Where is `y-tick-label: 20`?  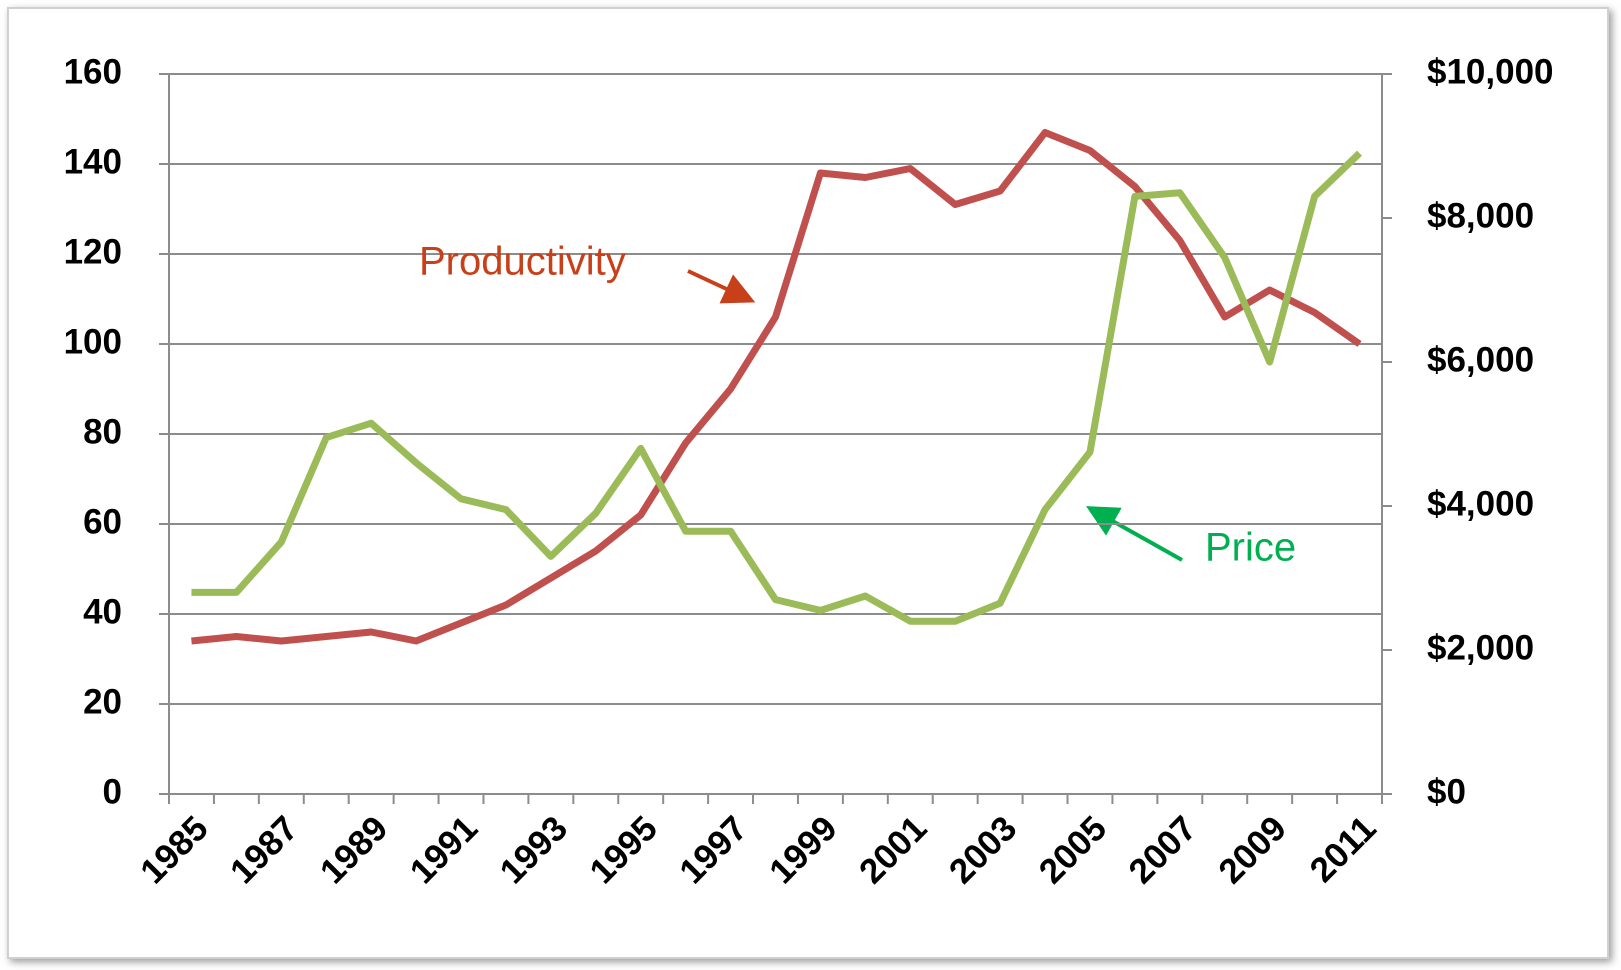
y-tick-label: 20 is located at coordinates (102, 701).